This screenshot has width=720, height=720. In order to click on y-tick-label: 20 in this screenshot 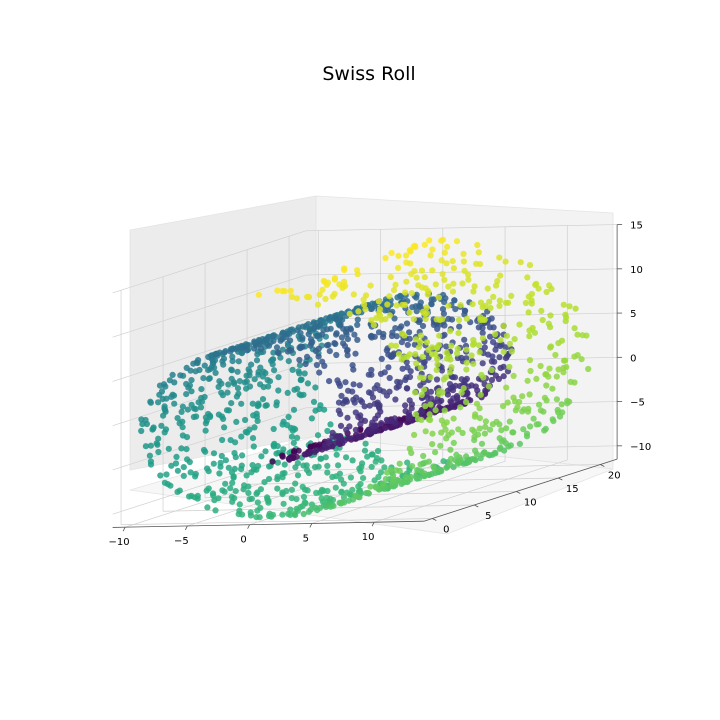, I will do `click(614, 476)`.